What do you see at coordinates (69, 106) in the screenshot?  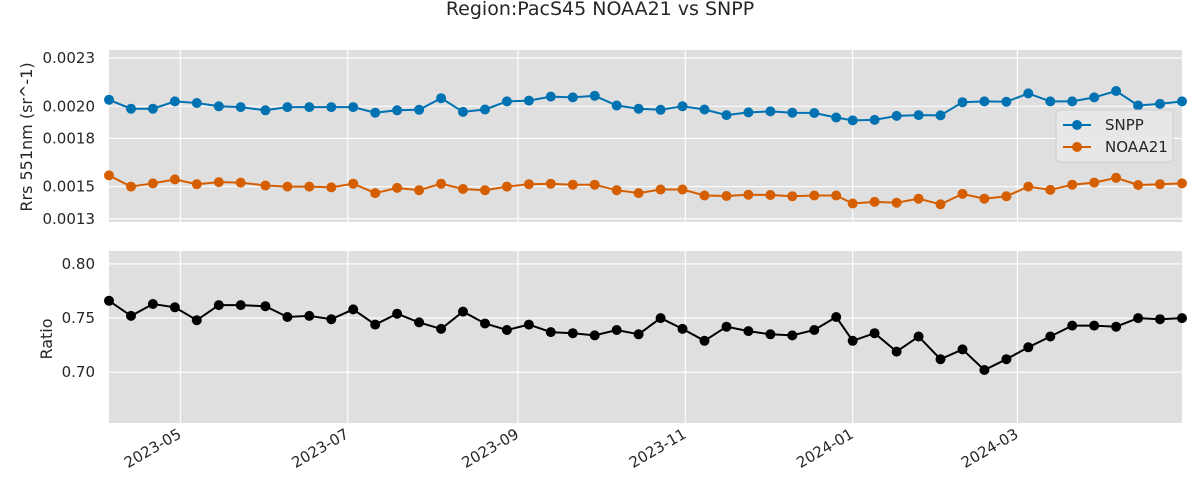 I see `y-tick-label: 0.0020` at bounding box center [69, 106].